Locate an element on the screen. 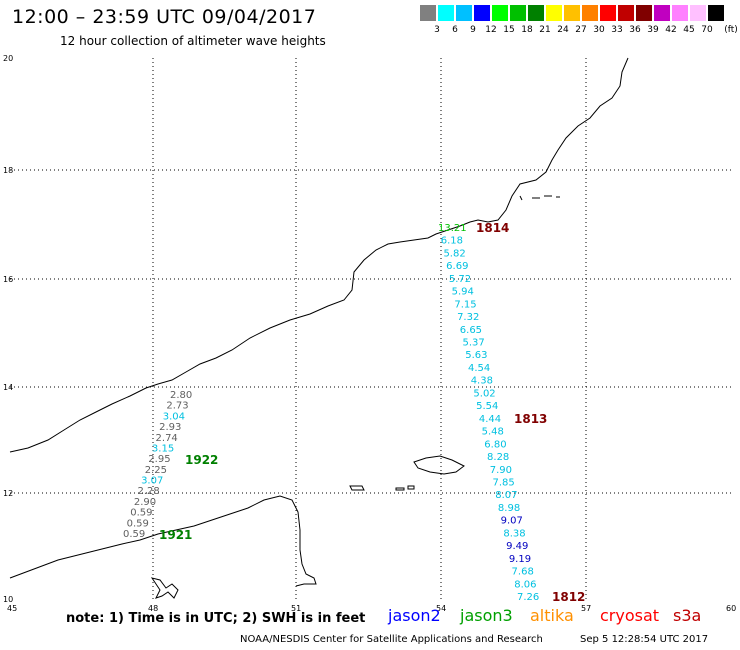  island-samhah is located at coordinates (400, 489).